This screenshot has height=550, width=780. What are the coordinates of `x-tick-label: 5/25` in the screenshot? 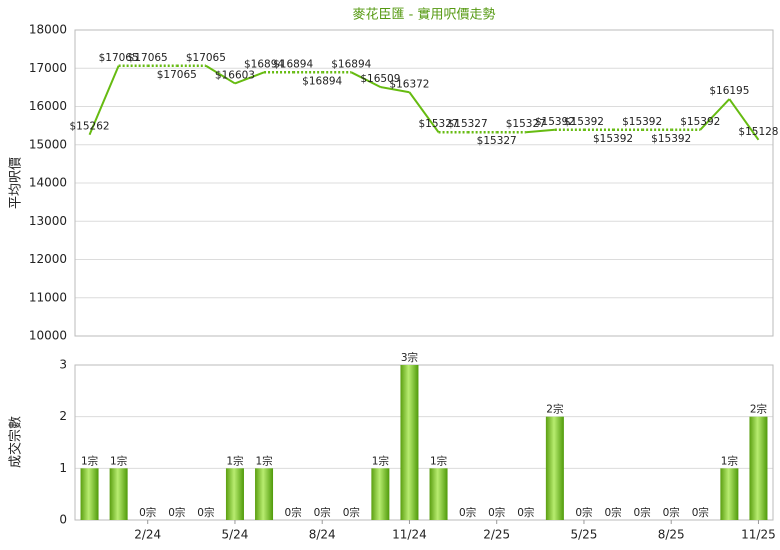 It's located at (583, 535).